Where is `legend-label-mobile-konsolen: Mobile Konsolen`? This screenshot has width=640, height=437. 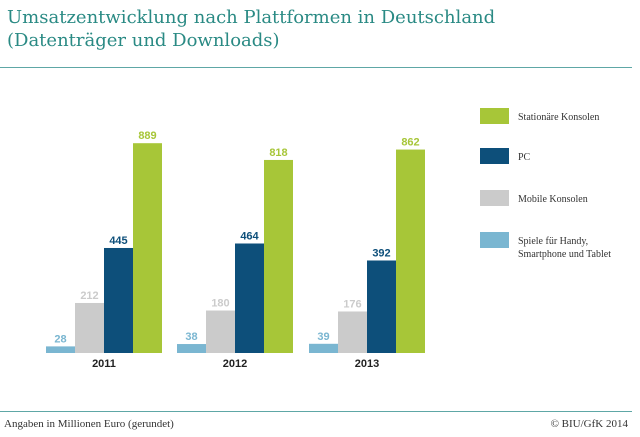 legend-label-mobile-konsolen: Mobile Konsolen is located at coordinates (553, 199).